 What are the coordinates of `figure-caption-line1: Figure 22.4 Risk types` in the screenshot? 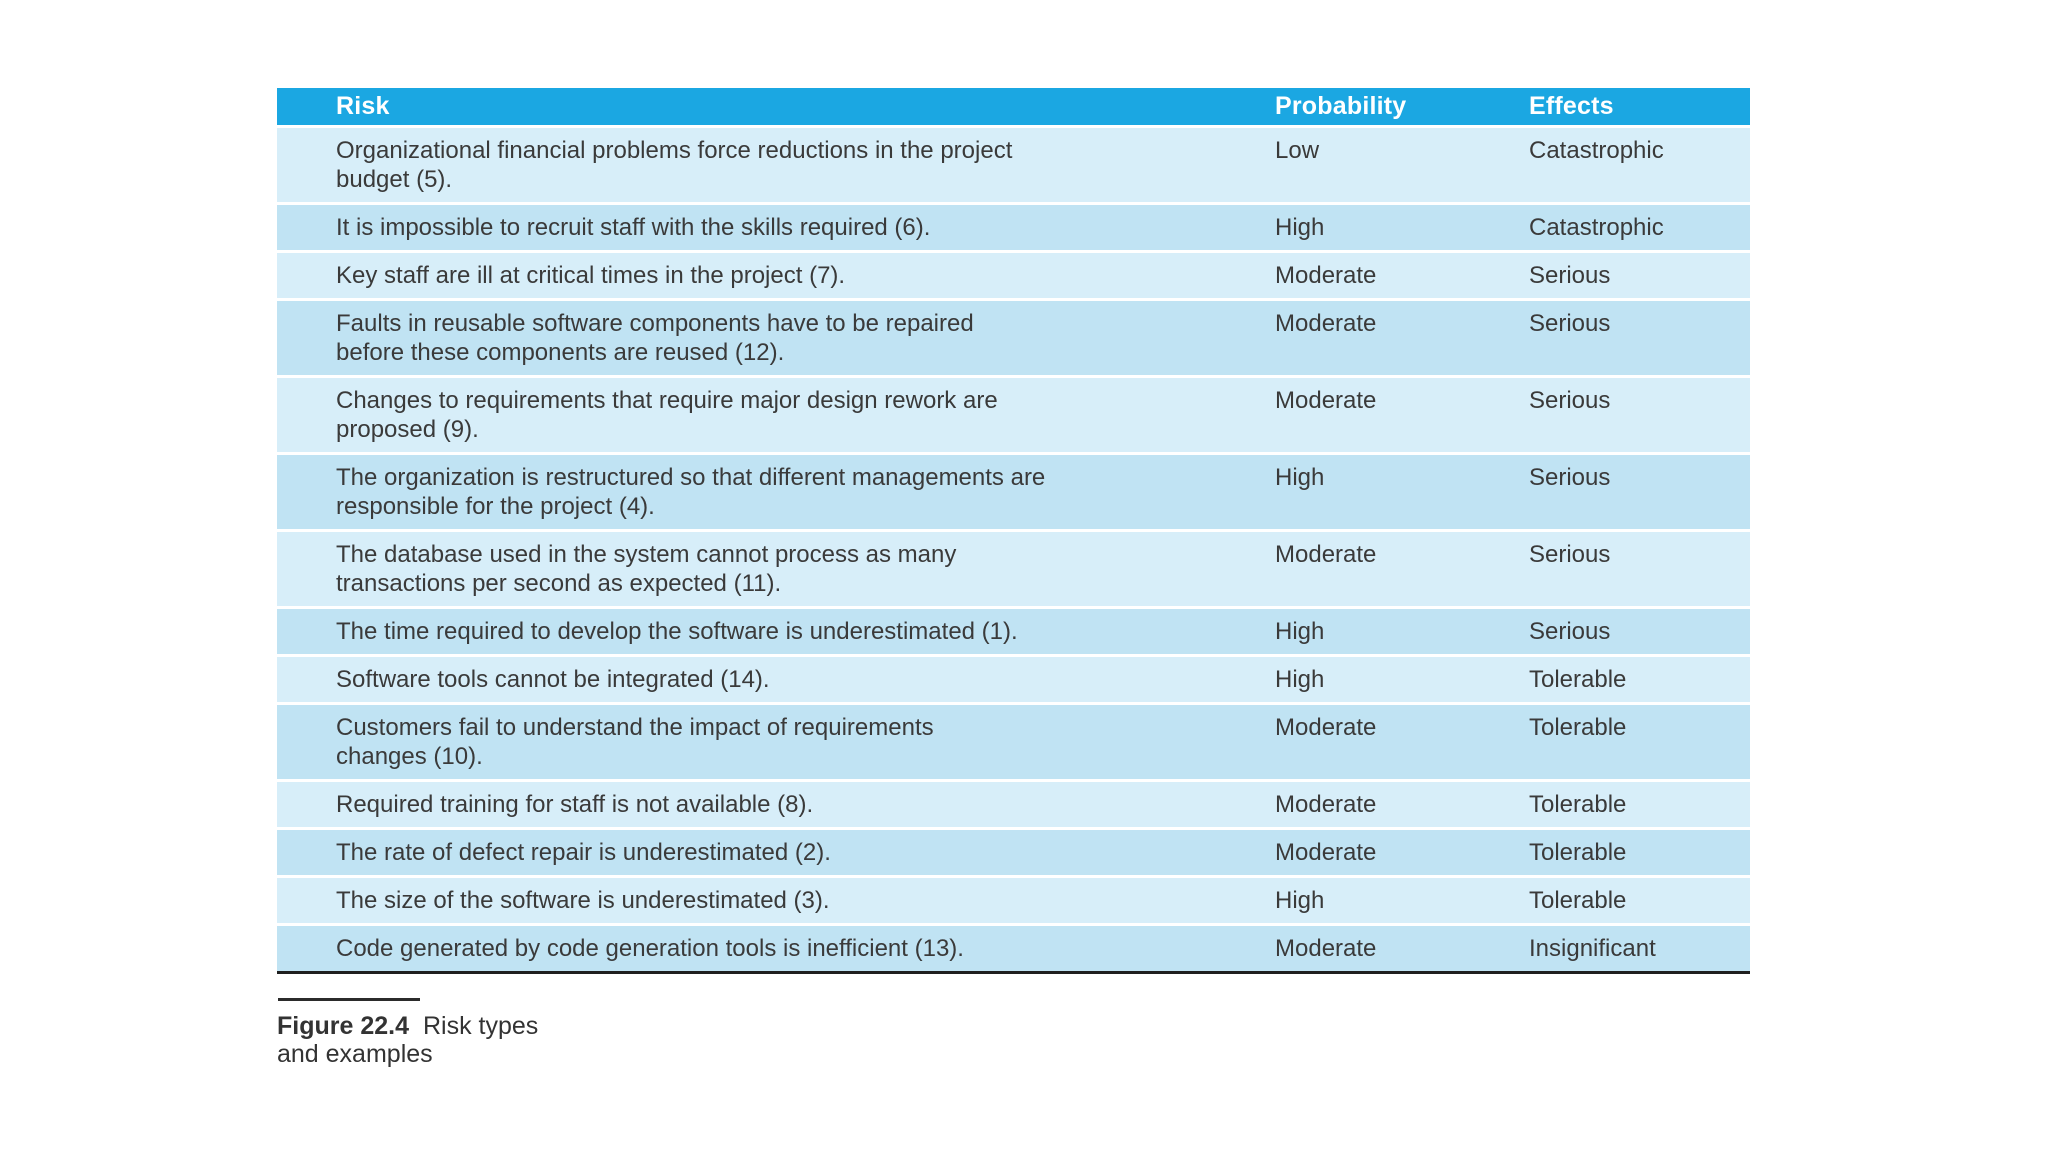 It's located at (407, 1026).